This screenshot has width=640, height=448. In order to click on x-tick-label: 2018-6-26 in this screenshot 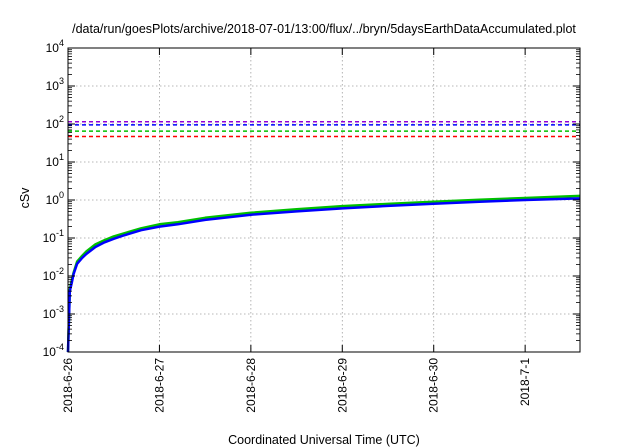, I will do `click(68, 385)`.